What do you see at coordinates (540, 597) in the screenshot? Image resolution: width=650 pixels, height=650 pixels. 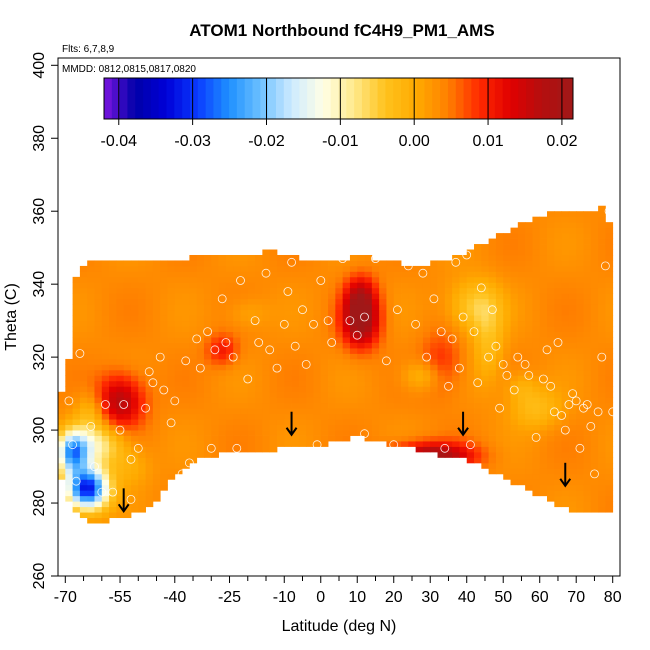 I see `x-tick-label: 60` at bounding box center [540, 597].